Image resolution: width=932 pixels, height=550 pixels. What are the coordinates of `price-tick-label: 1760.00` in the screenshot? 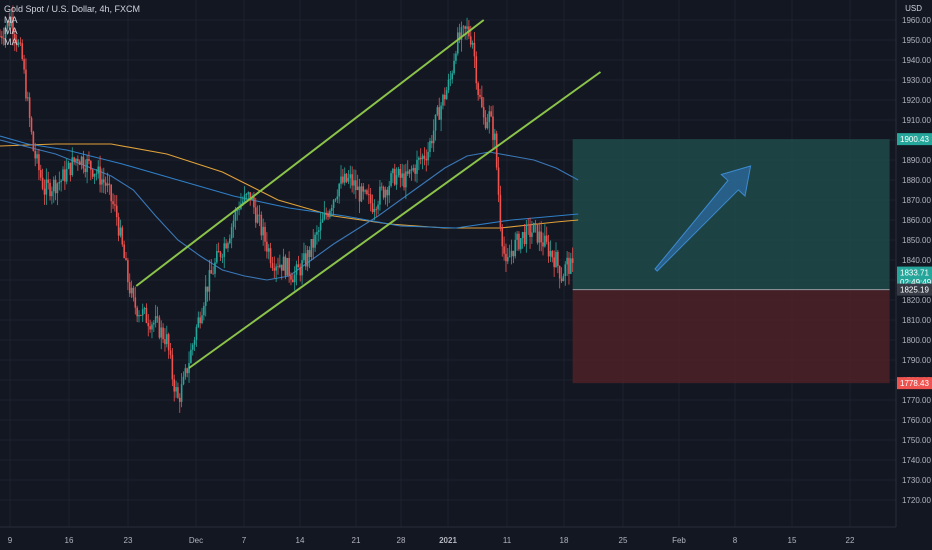 It's located at (916, 420).